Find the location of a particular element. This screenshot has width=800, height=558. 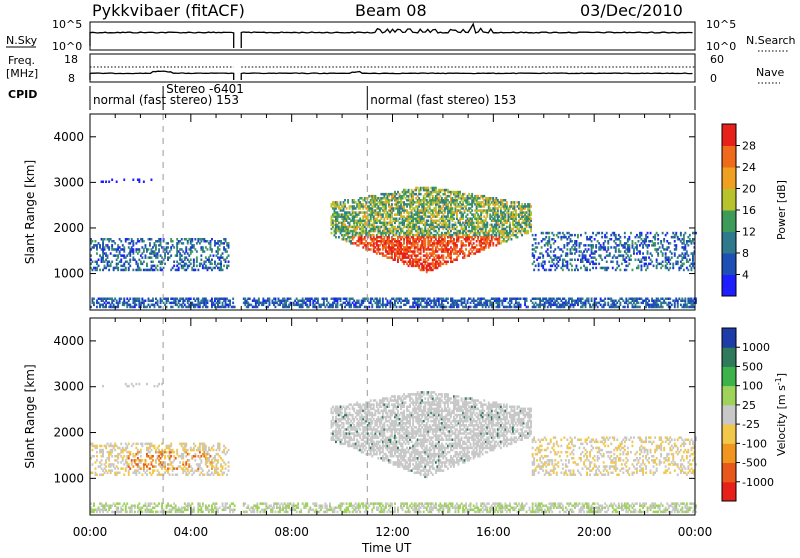

freq-tick-top: 18 is located at coordinates (71, 59).